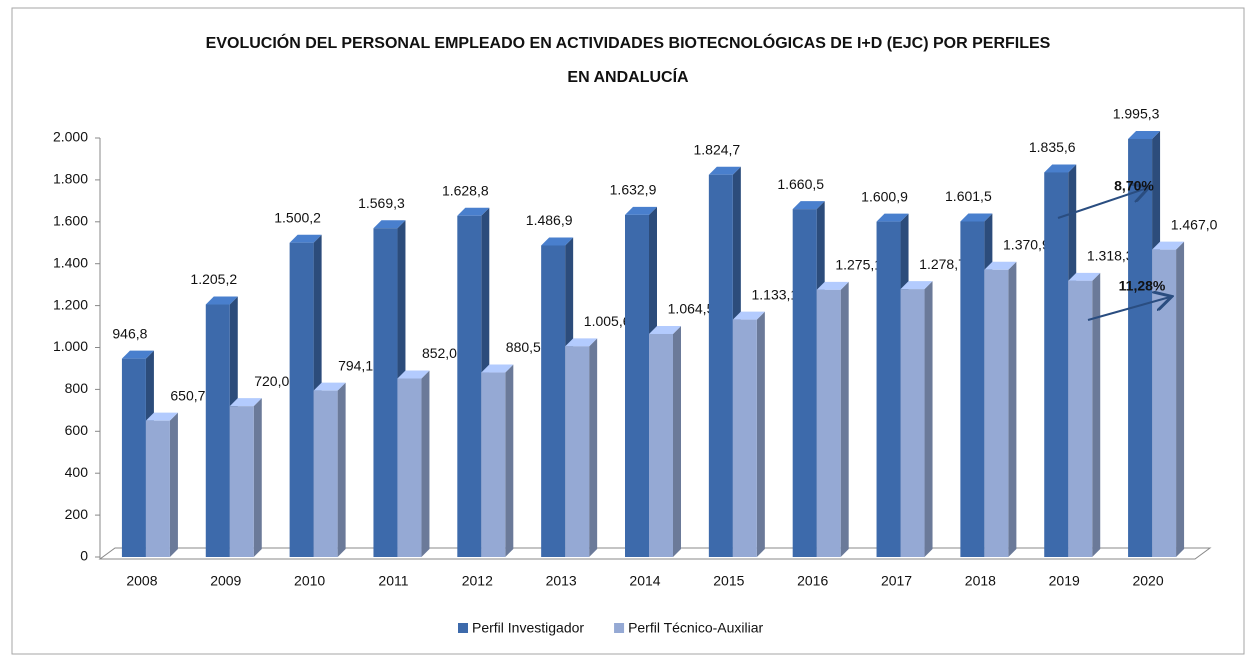 This screenshot has height=666, width=1255. Describe the element at coordinates (812, 581) in the screenshot. I see `x-tick-label: 2016` at that location.